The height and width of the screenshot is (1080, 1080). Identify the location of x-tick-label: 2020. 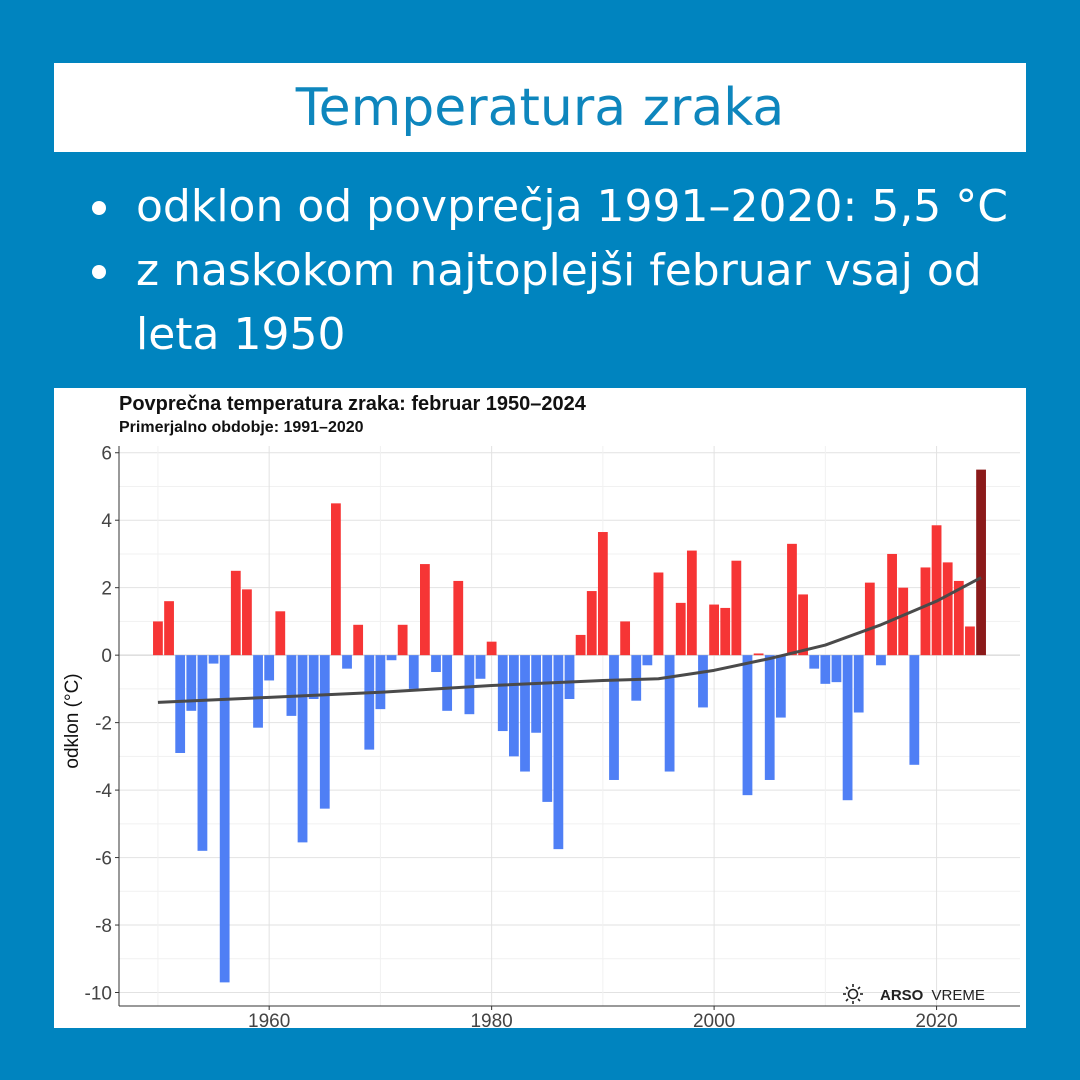
(936, 1019).